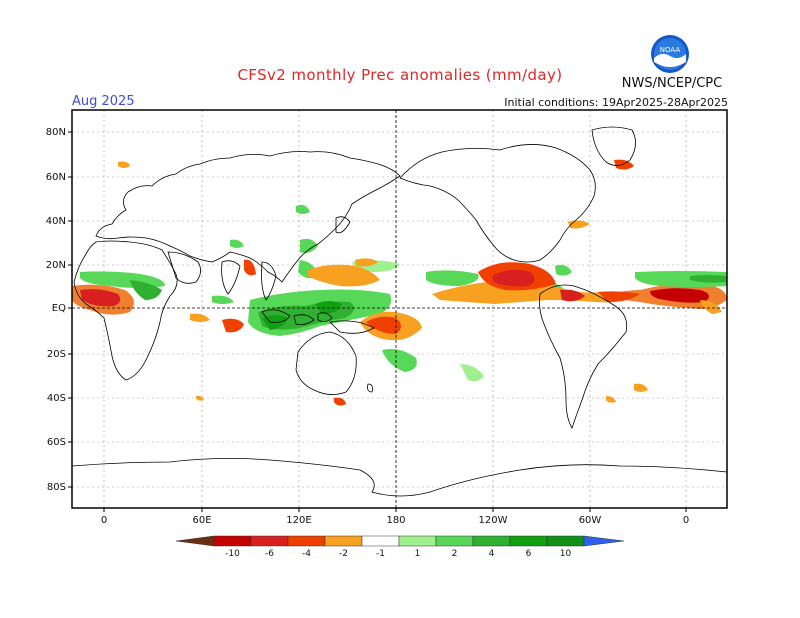 The image size is (800, 618). I want to click on lat-label-40s: 40S, so click(56, 398).